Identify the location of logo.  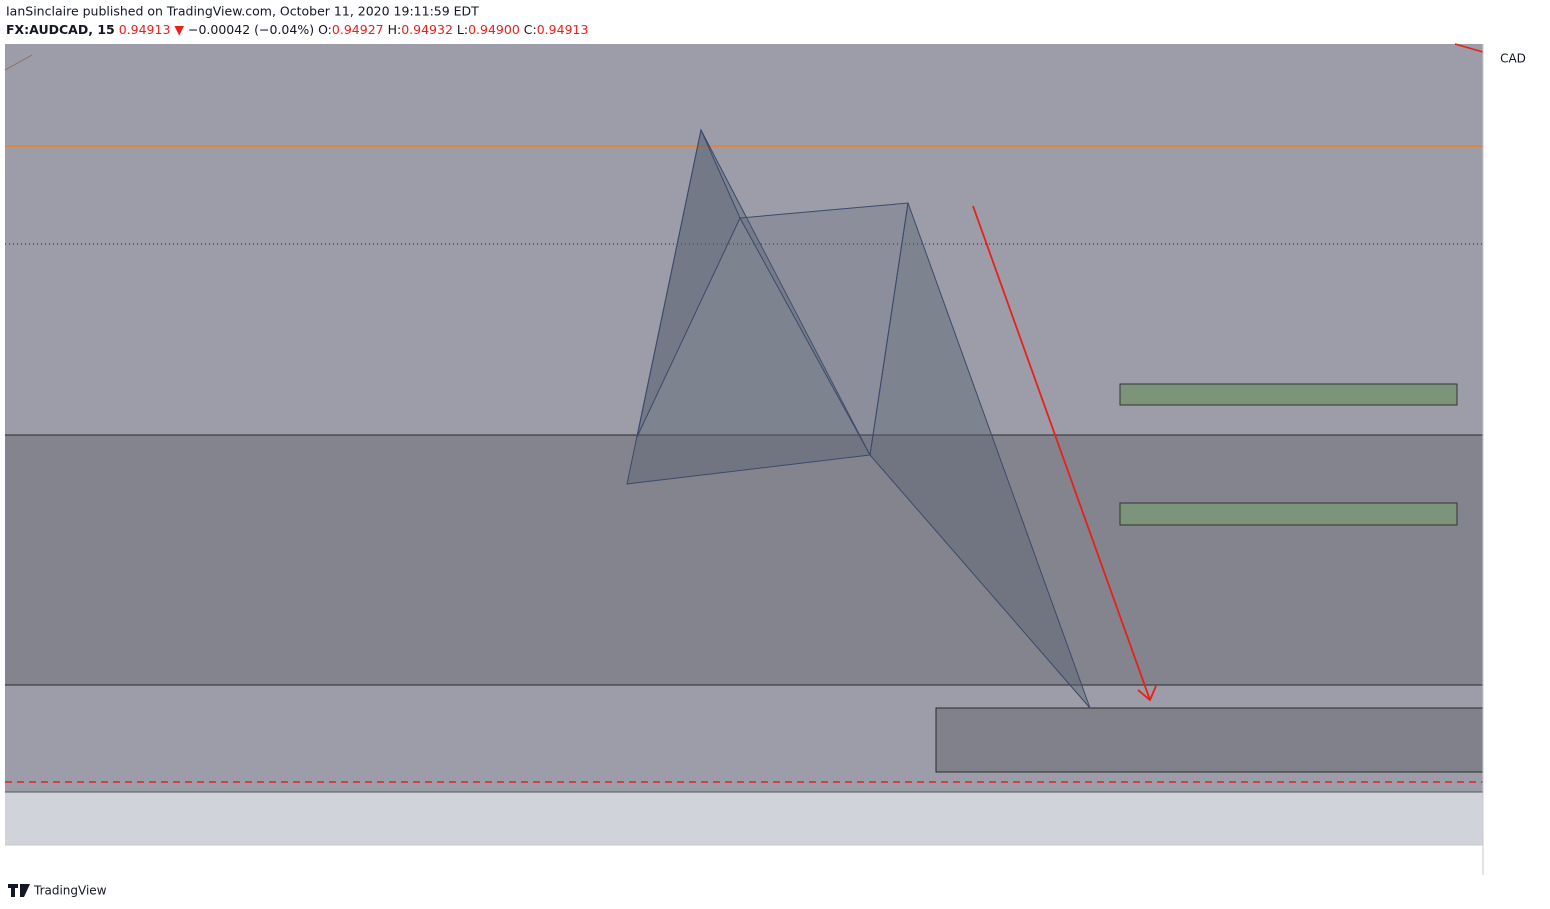
(19, 890).